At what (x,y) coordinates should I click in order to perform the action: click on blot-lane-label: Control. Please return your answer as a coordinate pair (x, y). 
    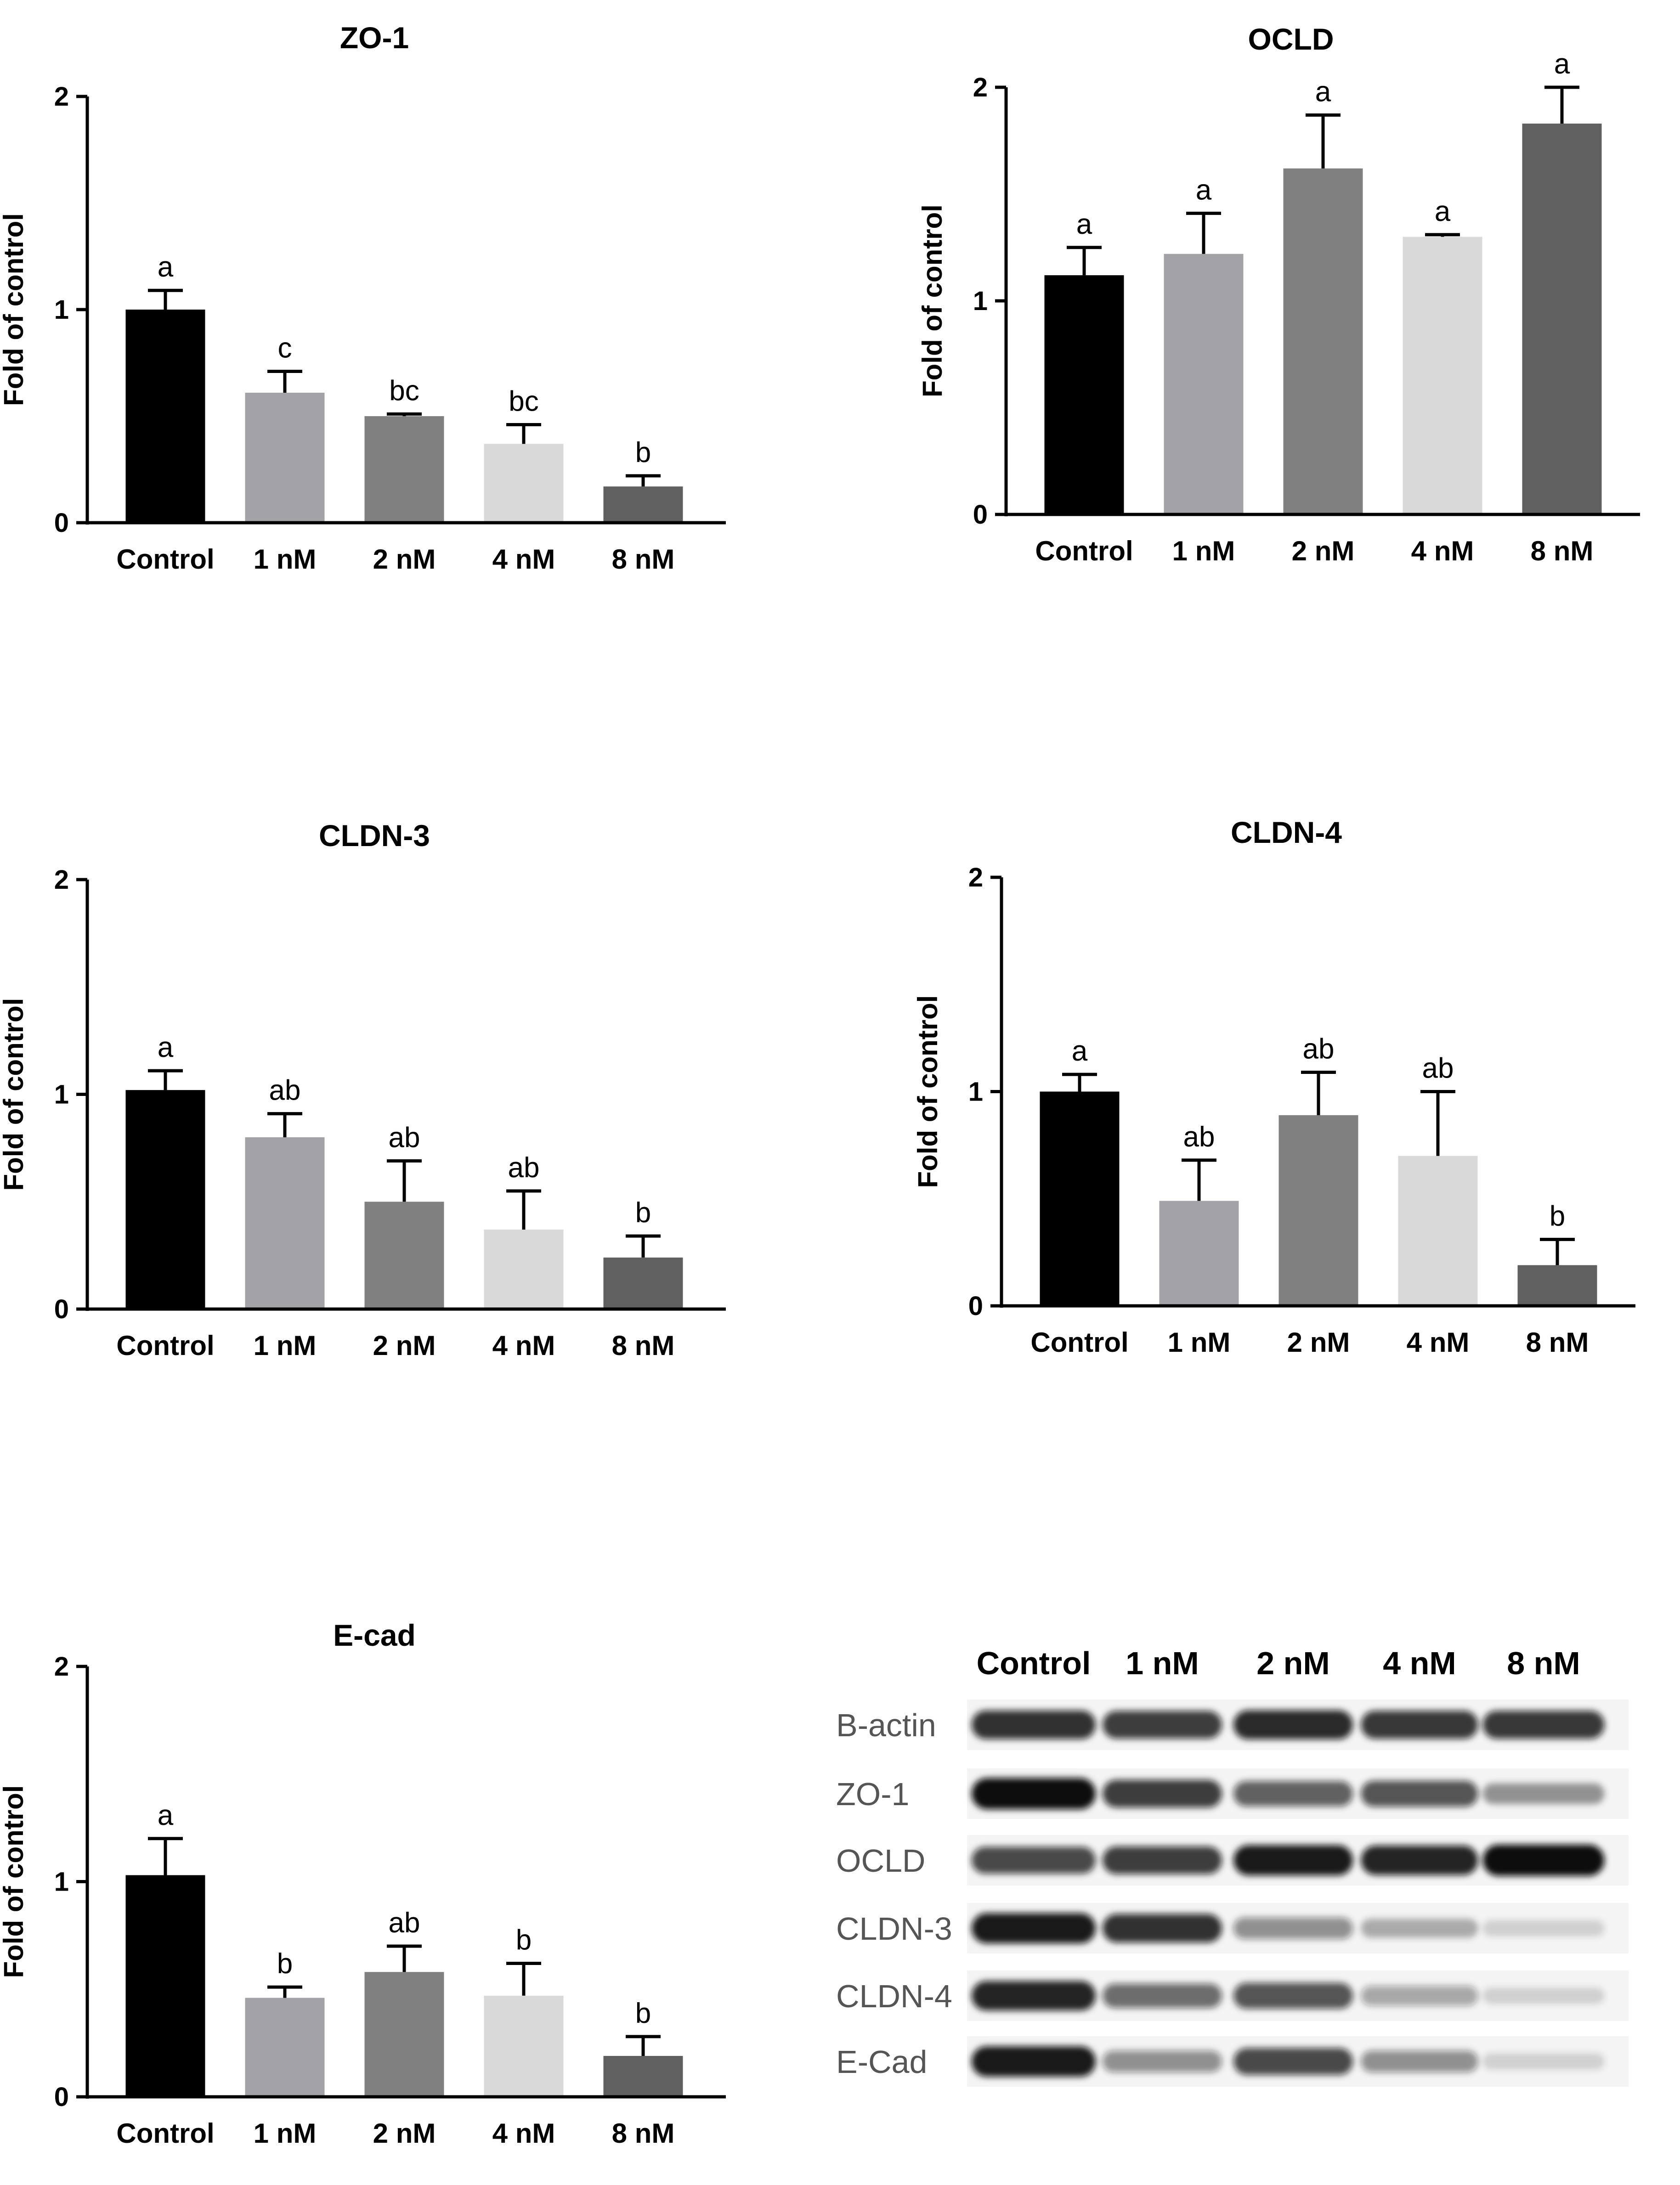
    Looking at the image, I should click on (1034, 1663).